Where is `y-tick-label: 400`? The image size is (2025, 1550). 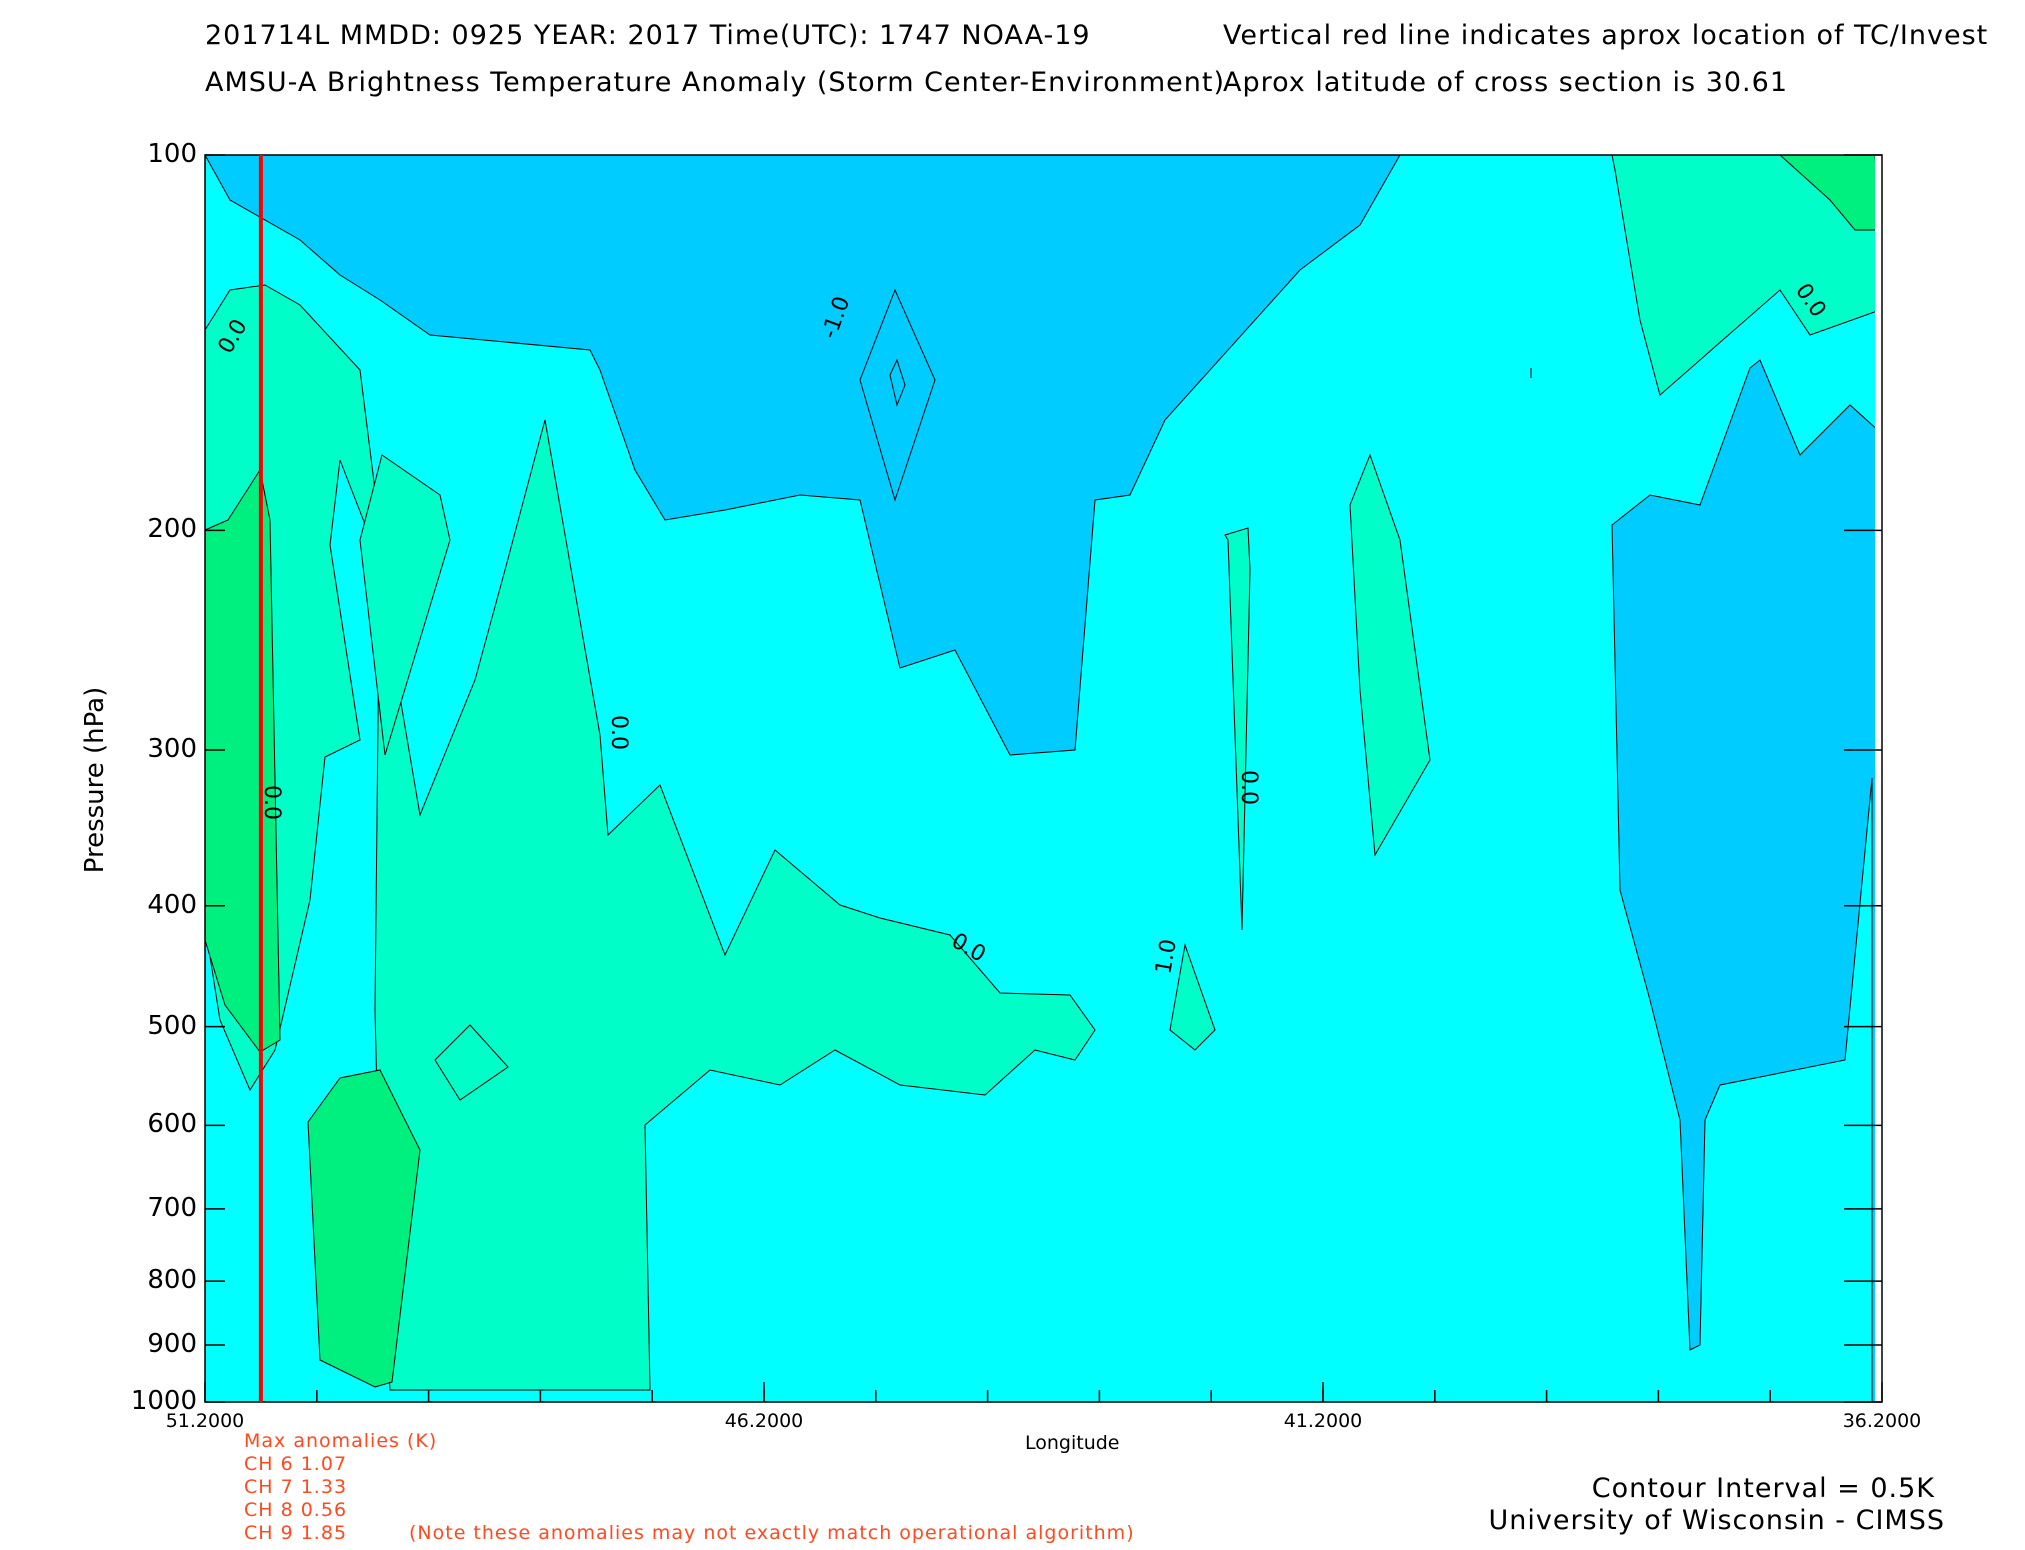
y-tick-label: 400 is located at coordinates (172, 904).